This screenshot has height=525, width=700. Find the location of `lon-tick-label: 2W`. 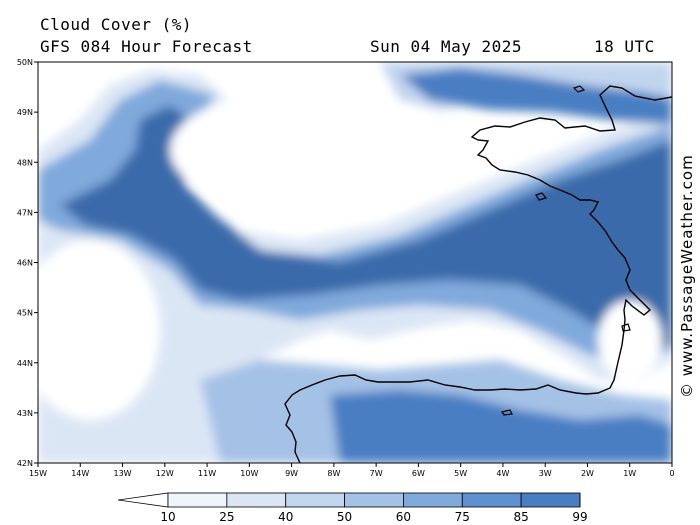

lon-tick-label: 2W is located at coordinates (587, 473).